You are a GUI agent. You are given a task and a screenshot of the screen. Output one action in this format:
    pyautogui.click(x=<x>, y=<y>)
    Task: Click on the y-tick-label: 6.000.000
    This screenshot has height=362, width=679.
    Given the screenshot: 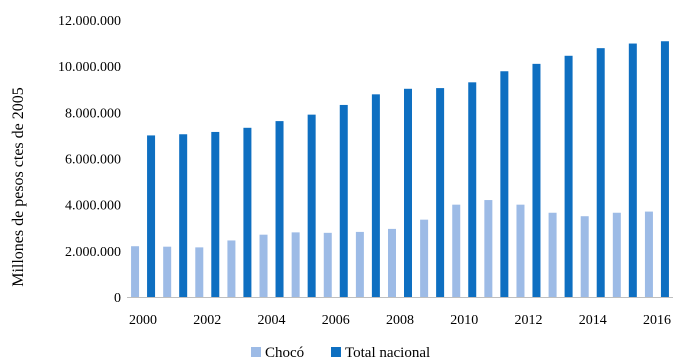 What is the action you would take?
    pyautogui.click(x=93, y=160)
    